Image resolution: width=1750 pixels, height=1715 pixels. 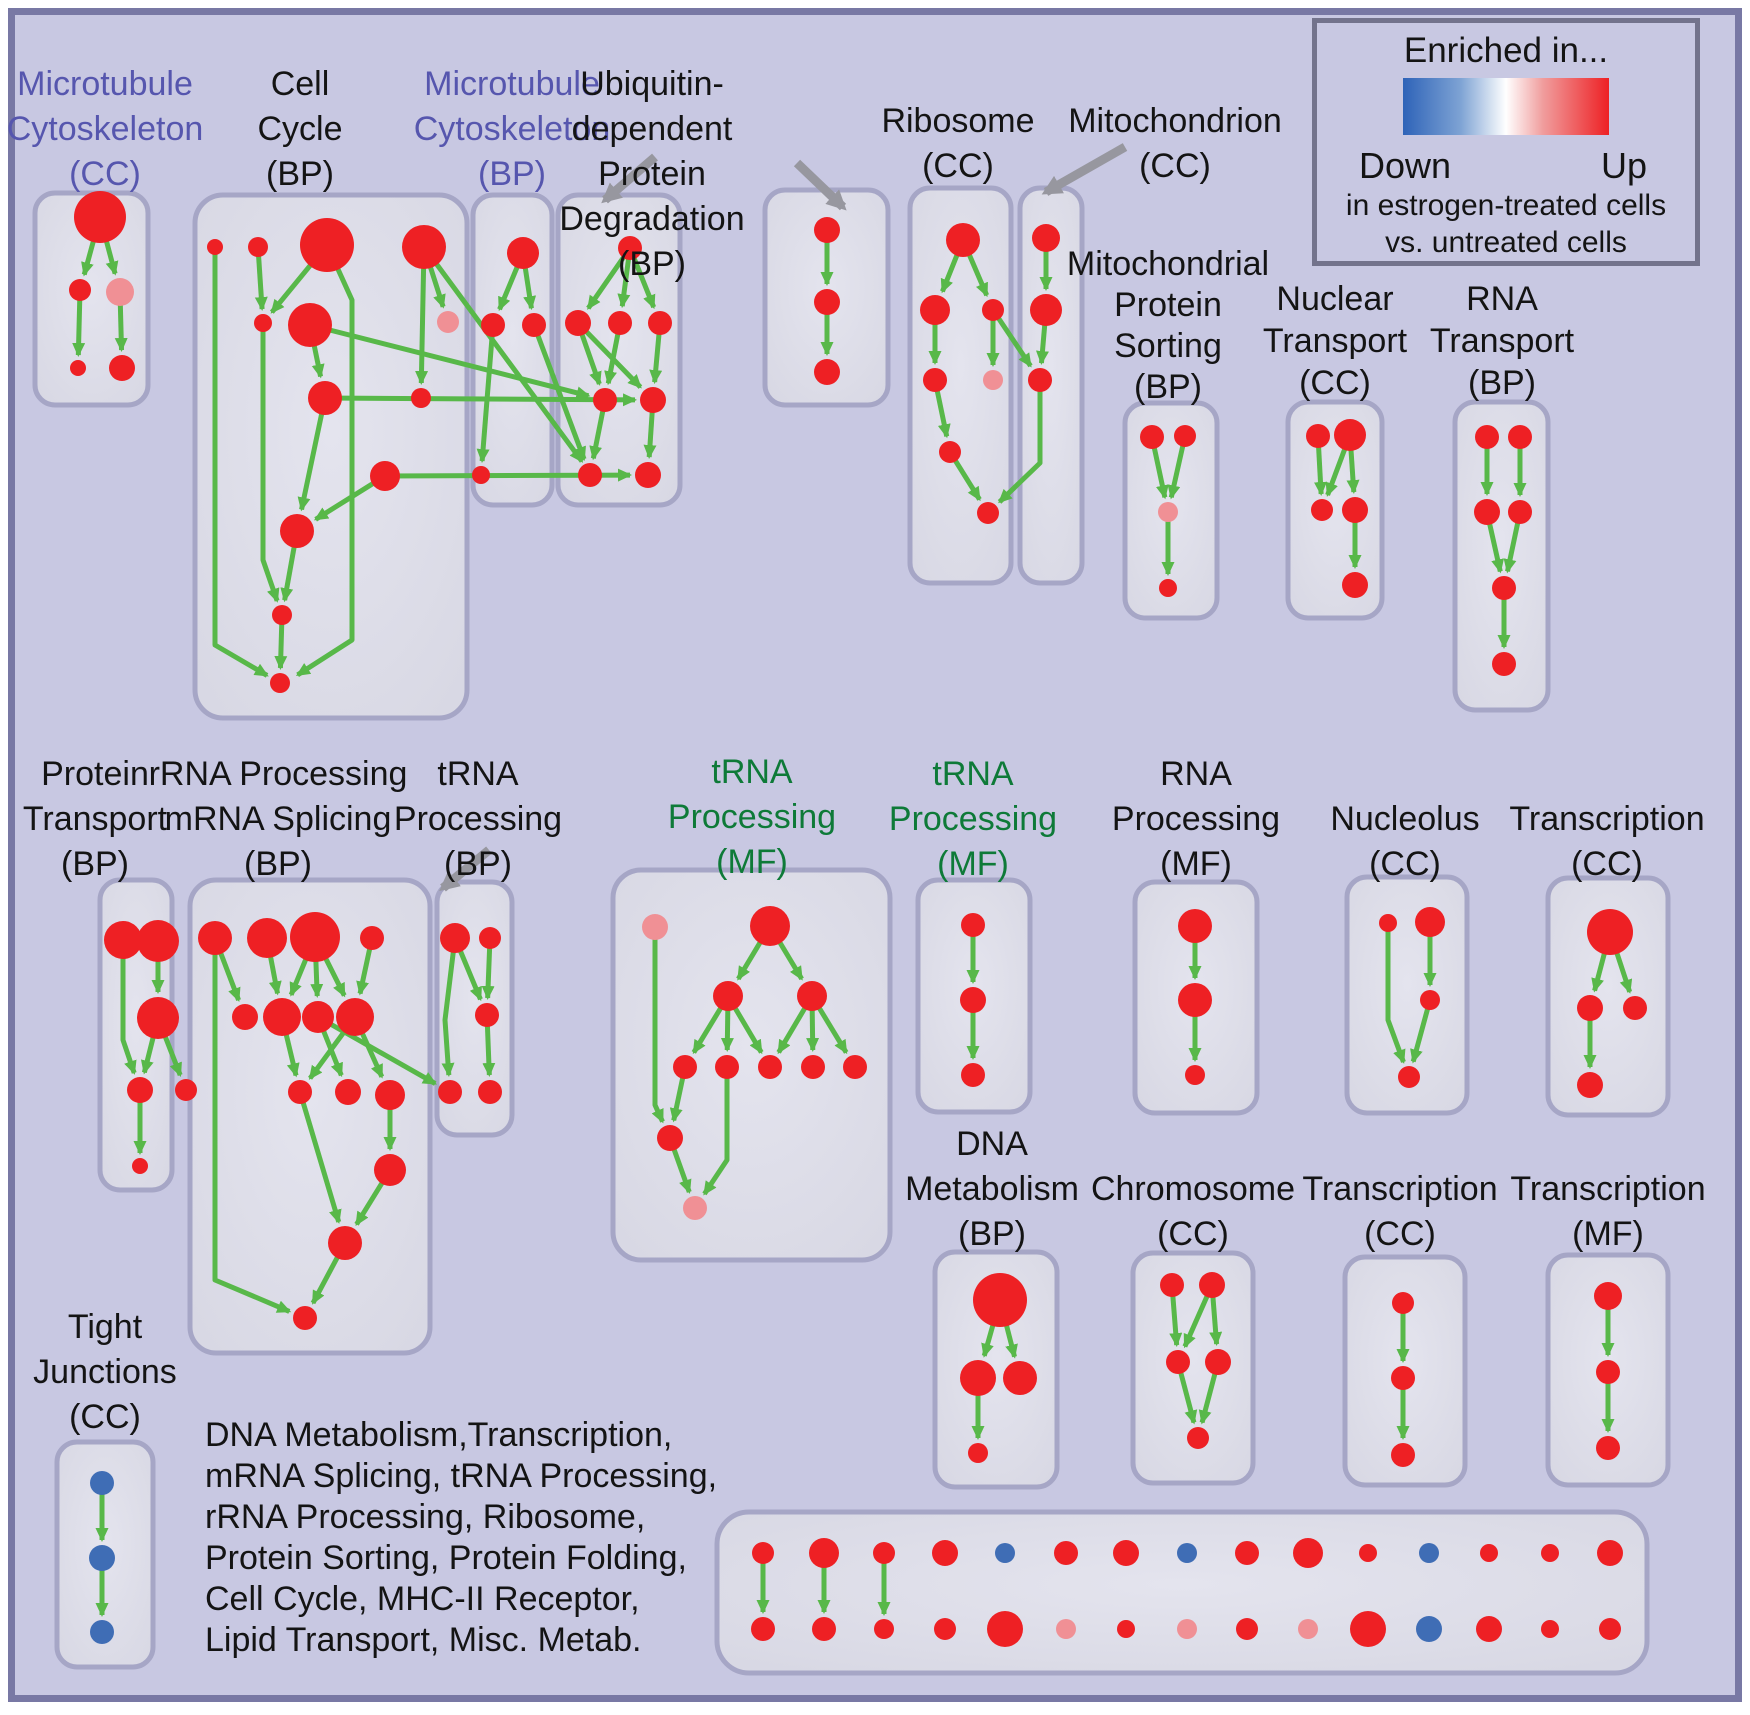 I want to click on cluster-label-microtubule-cc: Cytoskeleton, so click(x=105, y=129).